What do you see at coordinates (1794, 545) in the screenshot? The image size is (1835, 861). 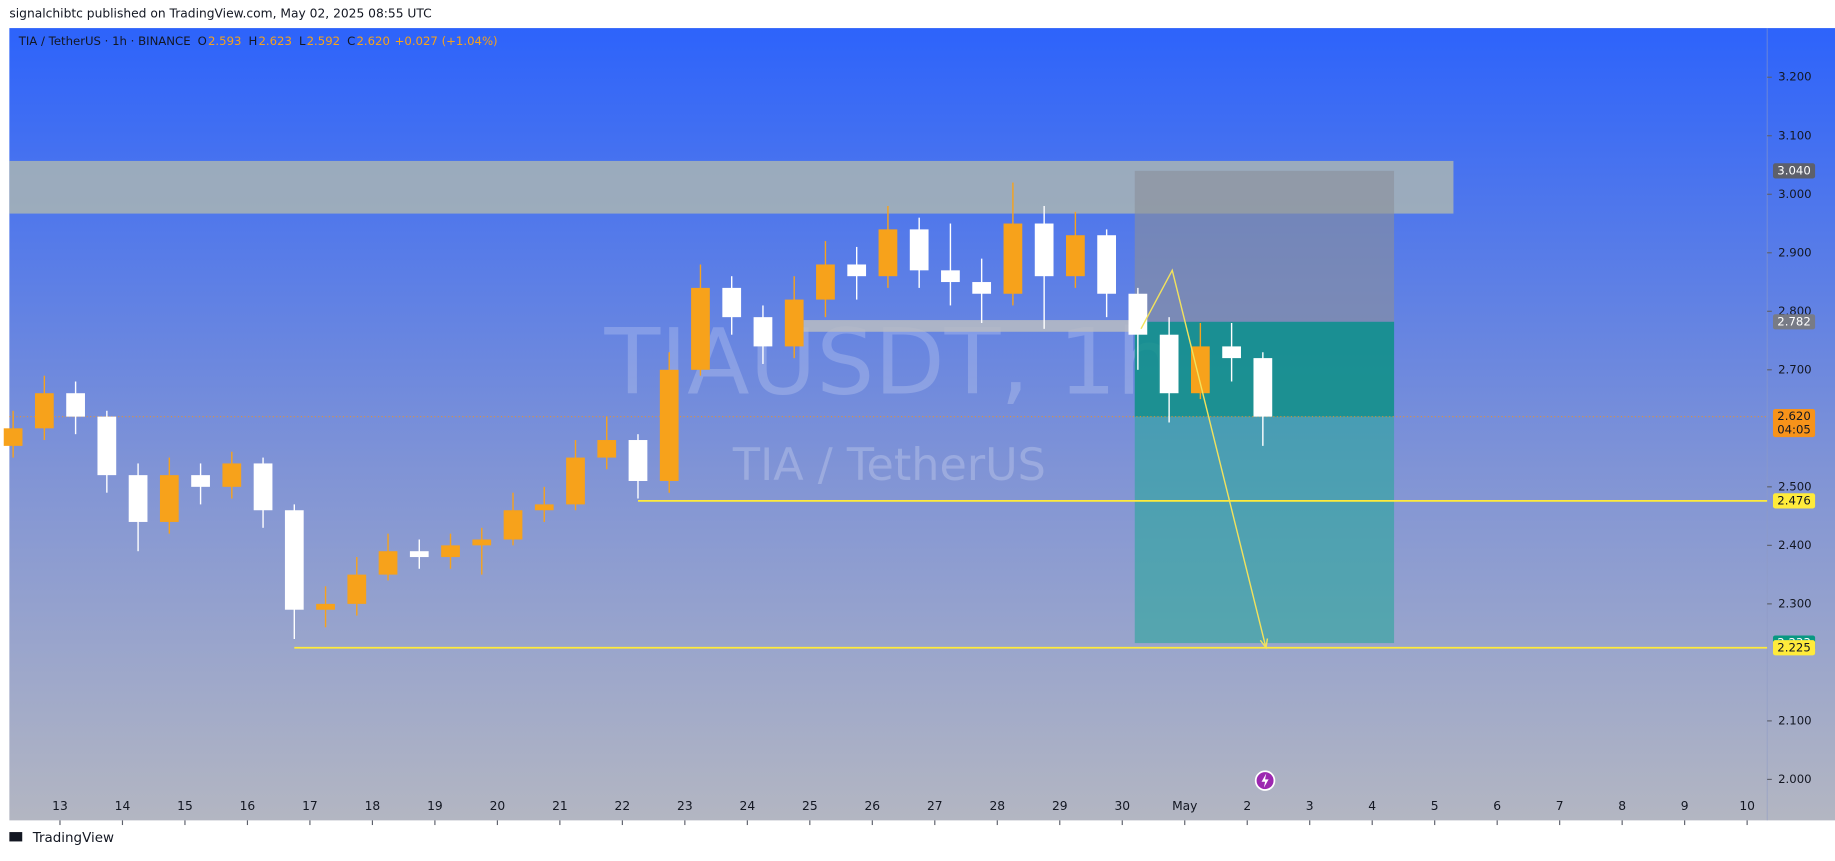 I see `y-tick-label: 2.400` at bounding box center [1794, 545].